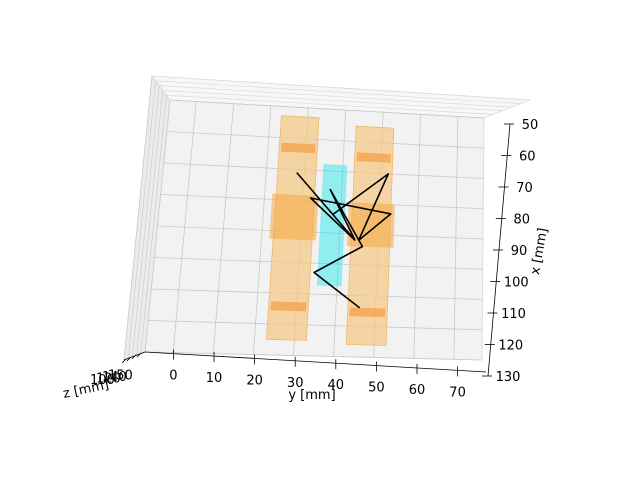 This screenshot has height=485, width=640. Describe the element at coordinates (336, 385) in the screenshot. I see `y-tick-label: 40` at that location.